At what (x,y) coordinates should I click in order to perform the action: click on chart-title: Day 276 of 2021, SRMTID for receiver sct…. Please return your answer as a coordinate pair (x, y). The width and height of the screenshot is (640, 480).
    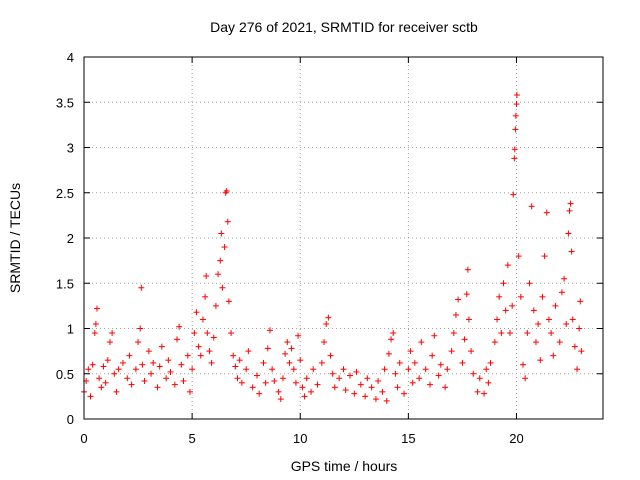
    Looking at the image, I should click on (344, 27).